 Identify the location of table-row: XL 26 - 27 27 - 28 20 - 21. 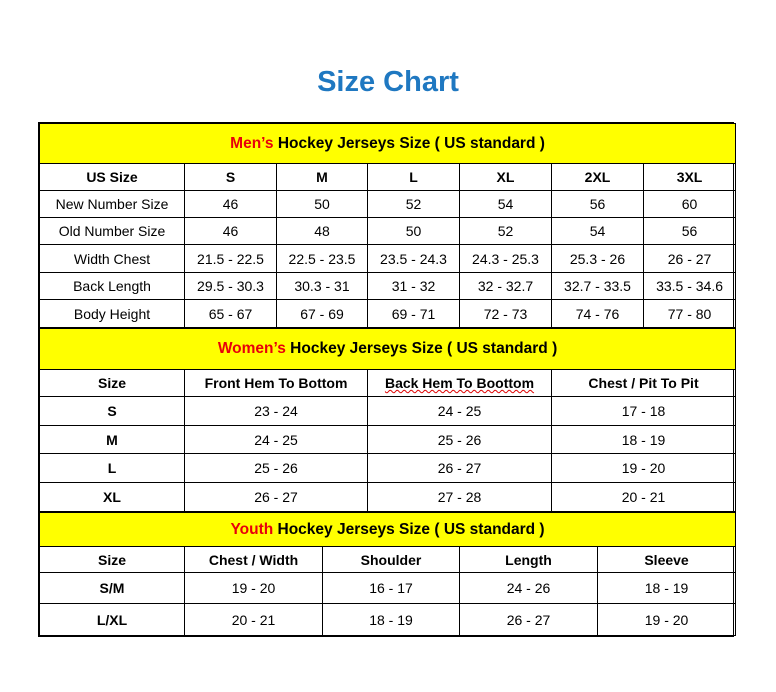
(388, 497).